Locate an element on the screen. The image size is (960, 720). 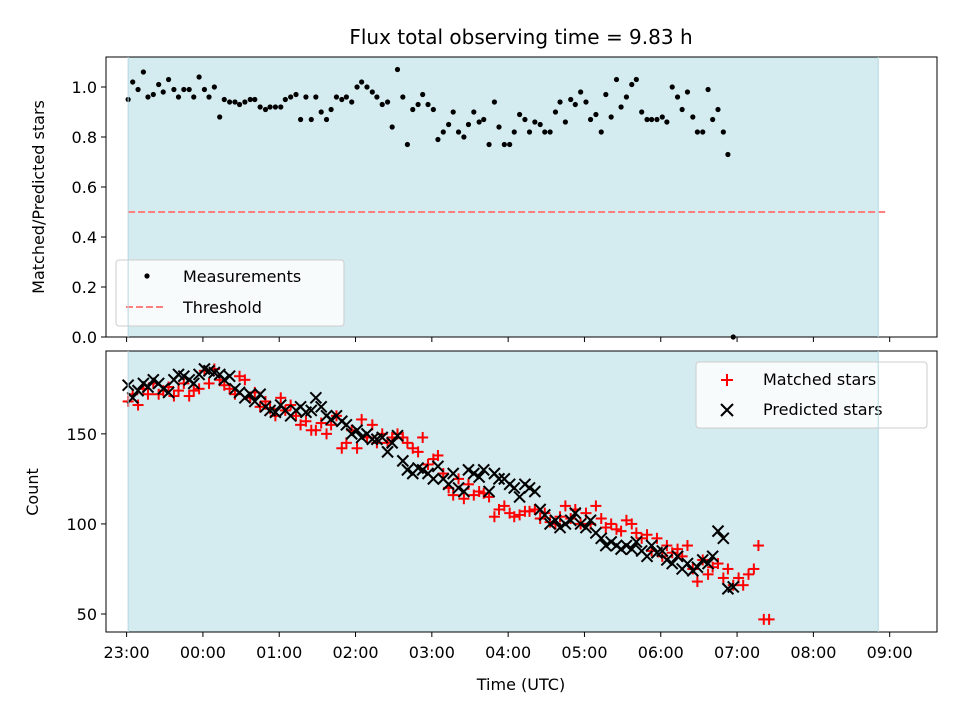
y-tick-label: 100 is located at coordinates (81, 524).